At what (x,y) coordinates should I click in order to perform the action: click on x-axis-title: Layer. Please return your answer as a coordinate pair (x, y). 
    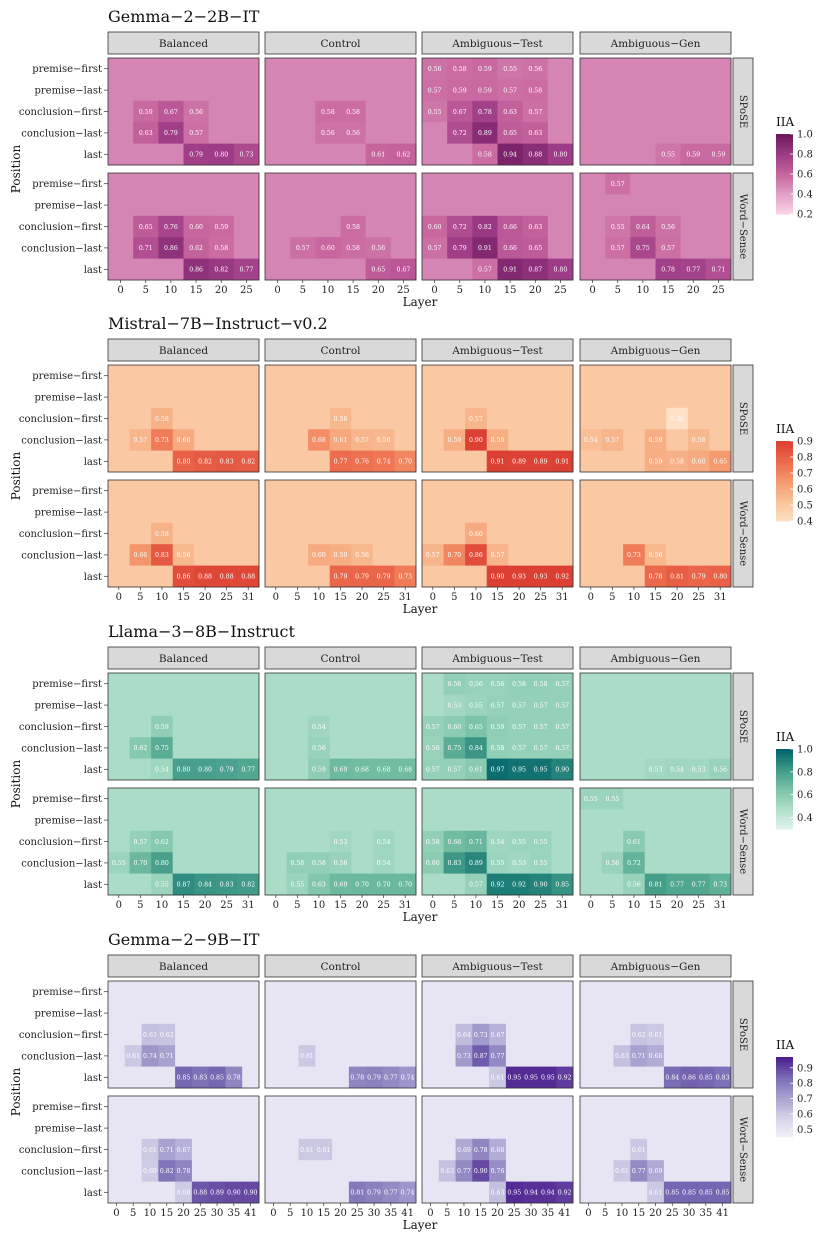
    Looking at the image, I should click on (420, 609).